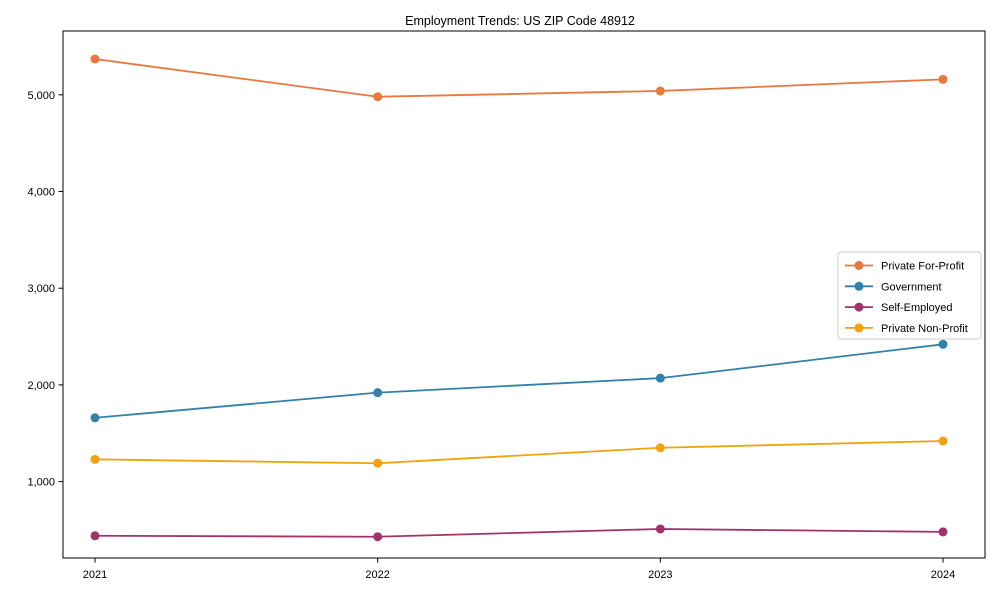 This screenshot has height=605, width=1000. I want to click on y-axis-tick-label: 5,000, so click(41, 96).